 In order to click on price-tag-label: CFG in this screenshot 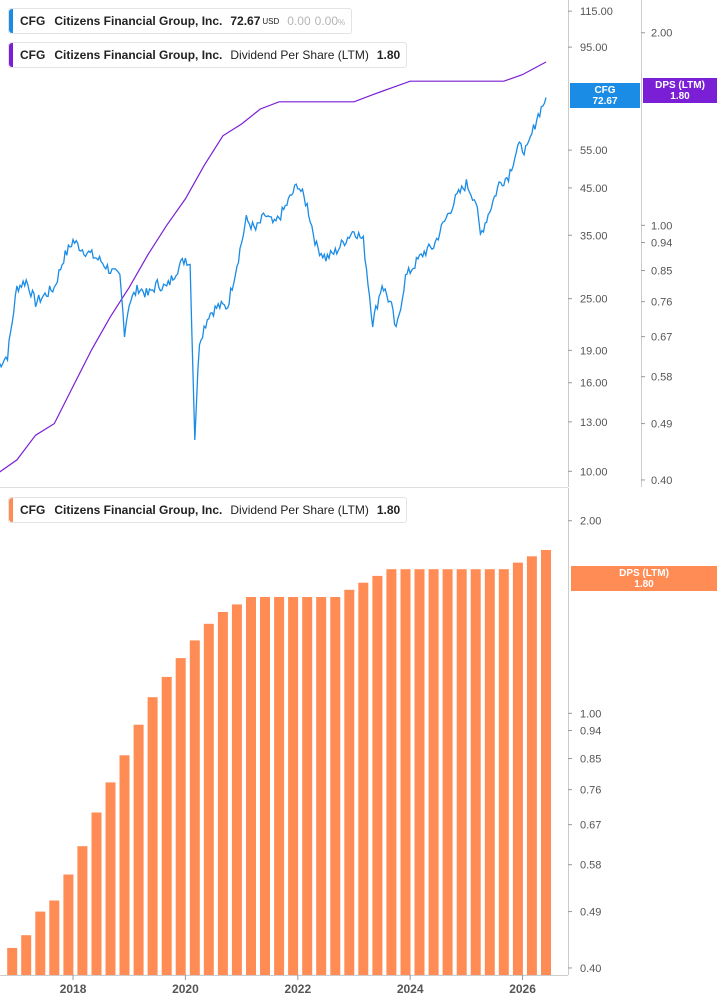, I will do `click(605, 90)`.